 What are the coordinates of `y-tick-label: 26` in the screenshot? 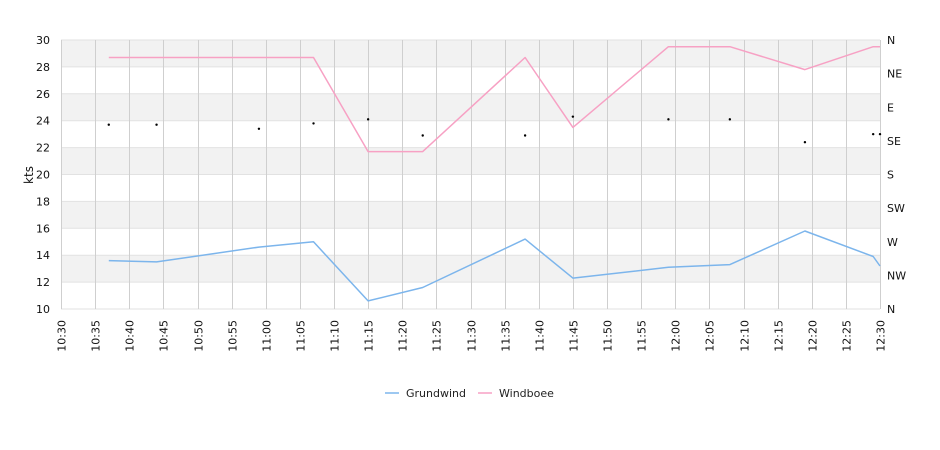 It's located at (43, 94).